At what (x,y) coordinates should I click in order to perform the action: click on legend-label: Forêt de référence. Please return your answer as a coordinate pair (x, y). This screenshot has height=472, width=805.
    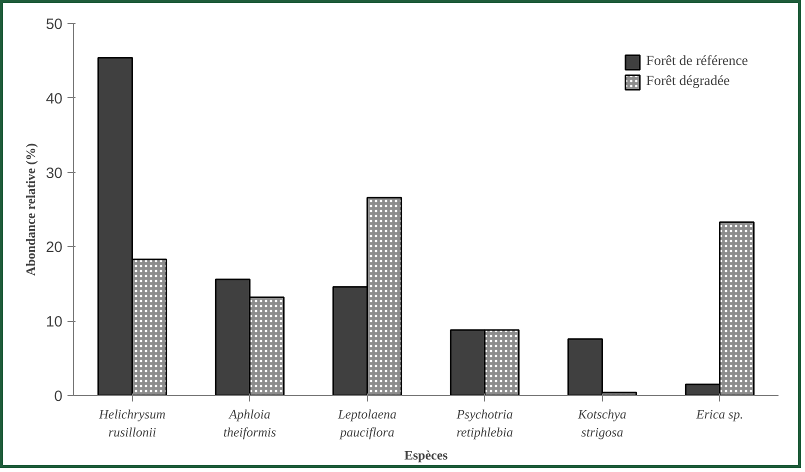
    Looking at the image, I should click on (697, 62).